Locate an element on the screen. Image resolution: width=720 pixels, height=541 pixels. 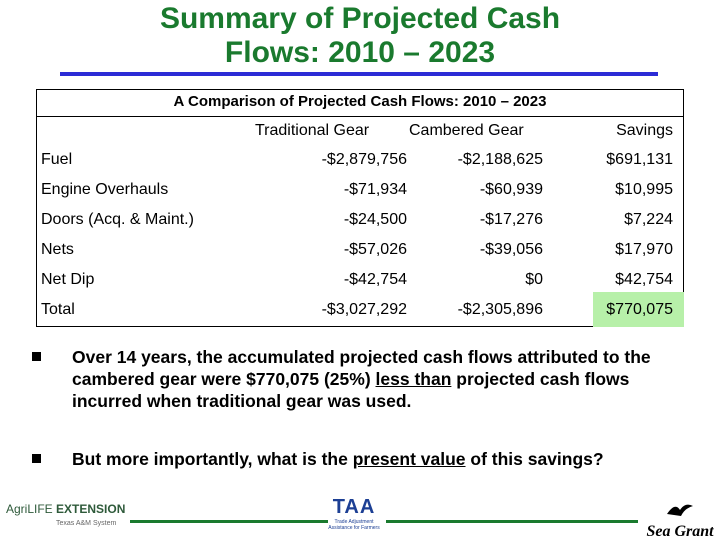
traditional-value: -$71,934 is located at coordinates (375, 189).